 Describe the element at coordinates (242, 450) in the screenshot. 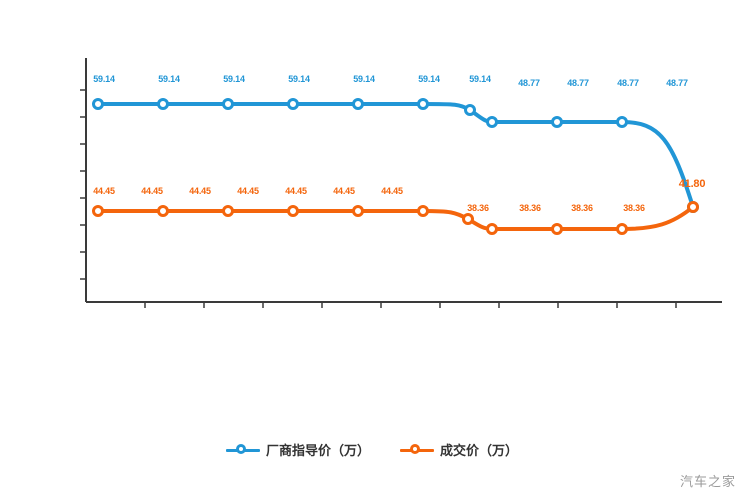

I see `legend-marker-msrp-icon` at that location.